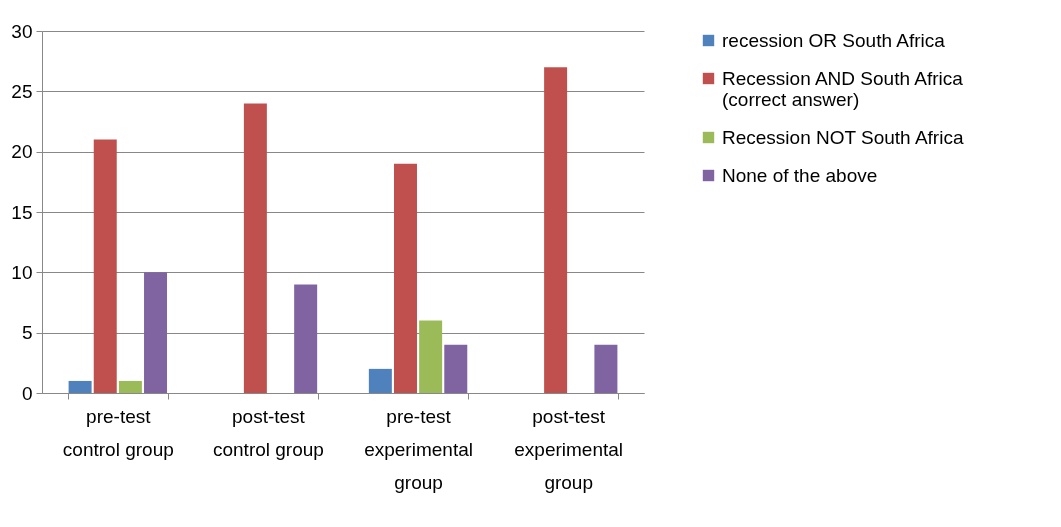 This screenshot has height=527, width=1061. Describe the element at coordinates (834, 40) in the screenshot. I see `legend-label: recession OR South Africa` at that location.